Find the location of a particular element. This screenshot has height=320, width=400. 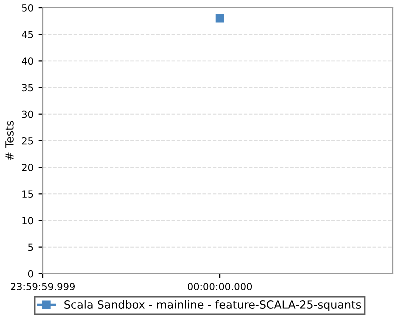

y-tick-label: 50 is located at coordinates (28, 8).